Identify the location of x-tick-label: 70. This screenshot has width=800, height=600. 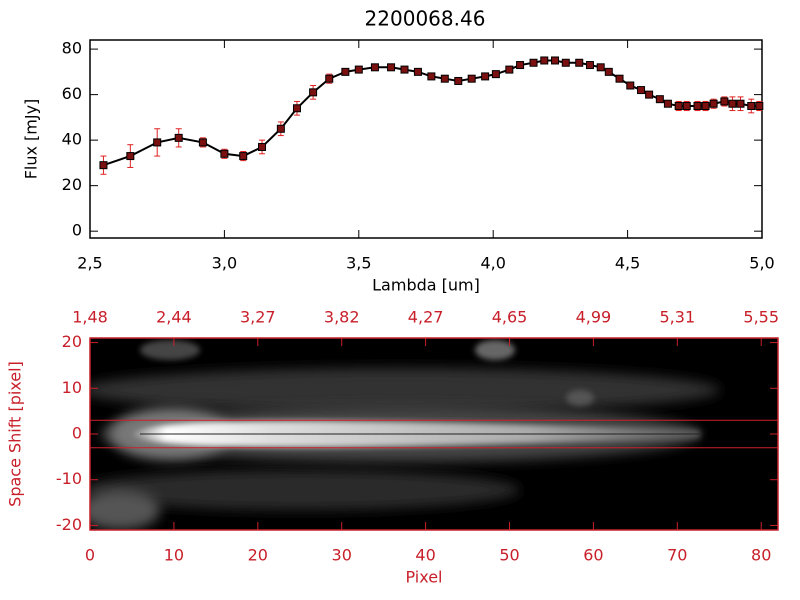
(677, 555).